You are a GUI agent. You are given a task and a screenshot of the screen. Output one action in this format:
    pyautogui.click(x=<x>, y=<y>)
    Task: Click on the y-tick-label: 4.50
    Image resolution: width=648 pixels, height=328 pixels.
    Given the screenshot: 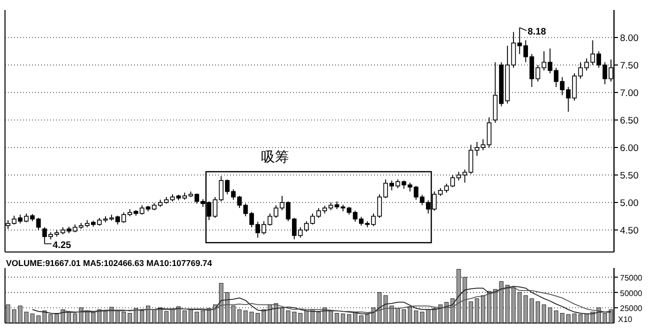 What is the action you would take?
    pyautogui.click(x=629, y=231)
    